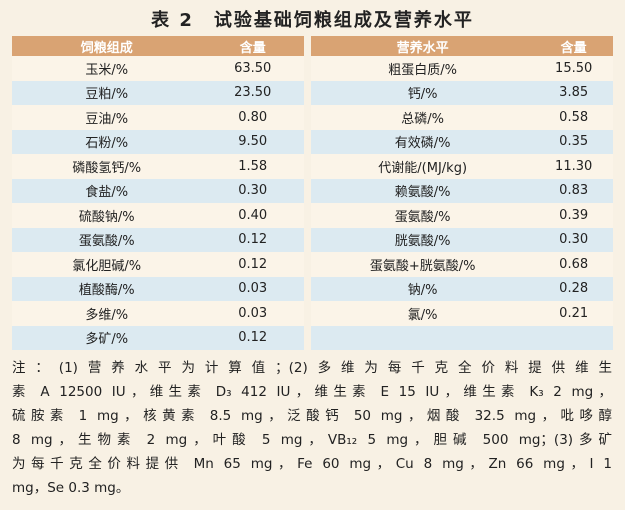 This screenshot has width=625, height=510. What do you see at coordinates (573, 313) in the screenshot?
I see `value-cell: 0.21` at bounding box center [573, 313].